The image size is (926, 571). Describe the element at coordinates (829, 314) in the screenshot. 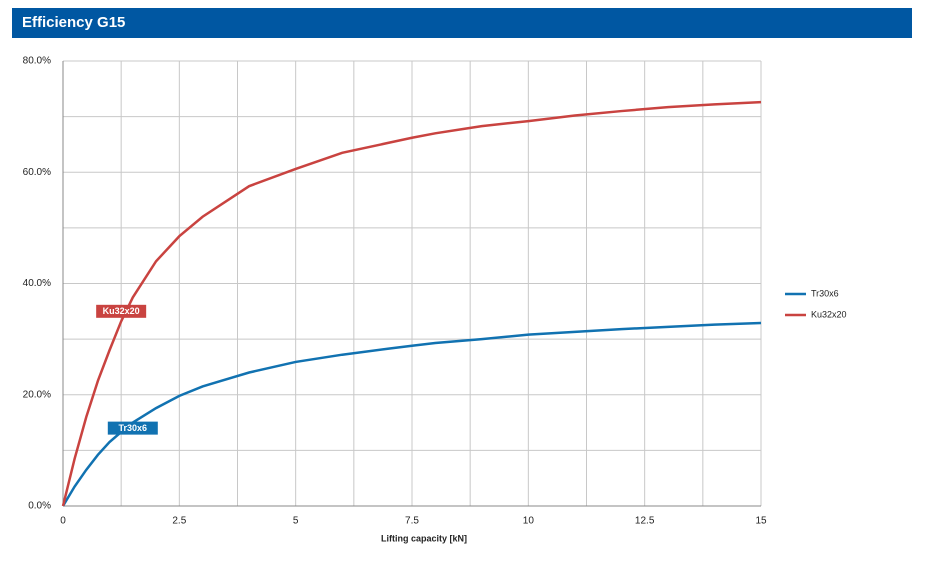

I see `legend-label: Ku32x20` at that location.